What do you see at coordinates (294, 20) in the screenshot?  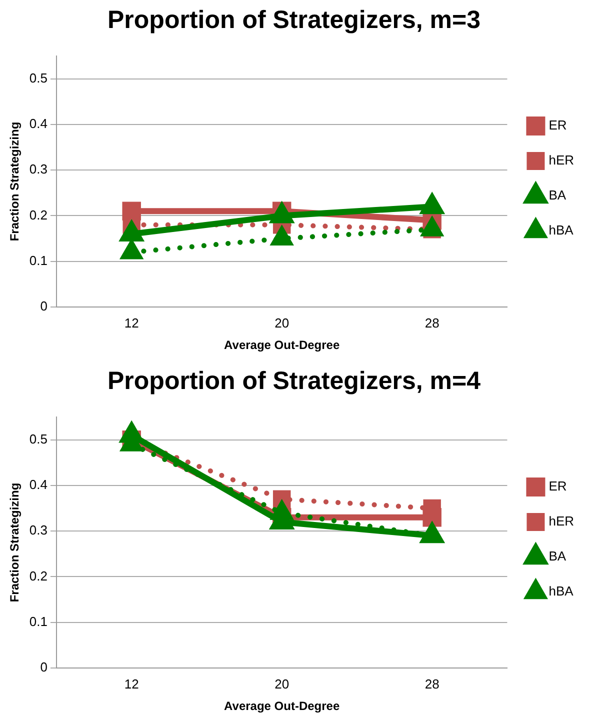 I see `chart-title: Proportion of Strategizers, m=3` at bounding box center [294, 20].